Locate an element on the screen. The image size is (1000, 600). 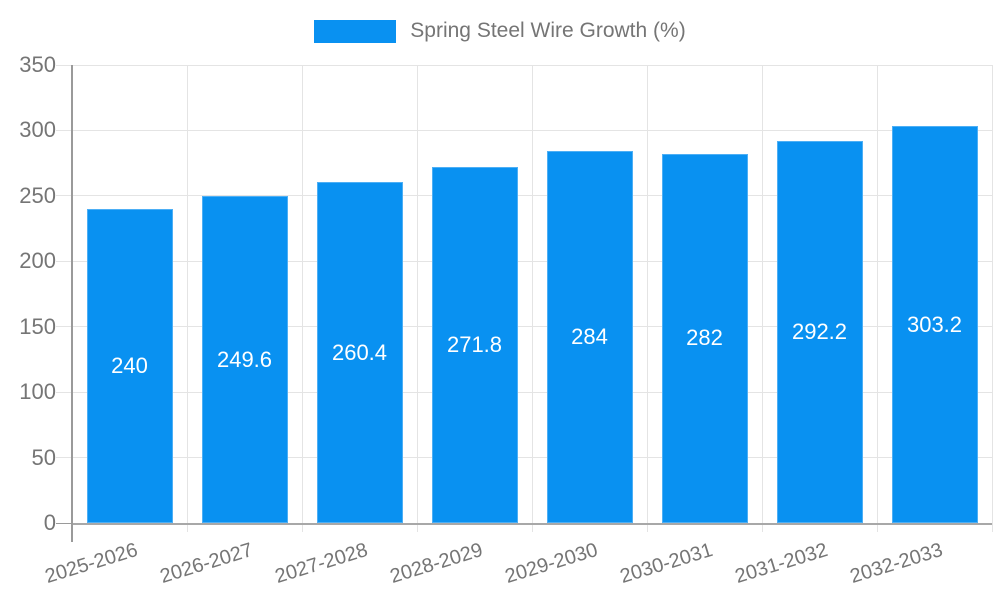
bar-value-label: 271.8 is located at coordinates (474, 345).